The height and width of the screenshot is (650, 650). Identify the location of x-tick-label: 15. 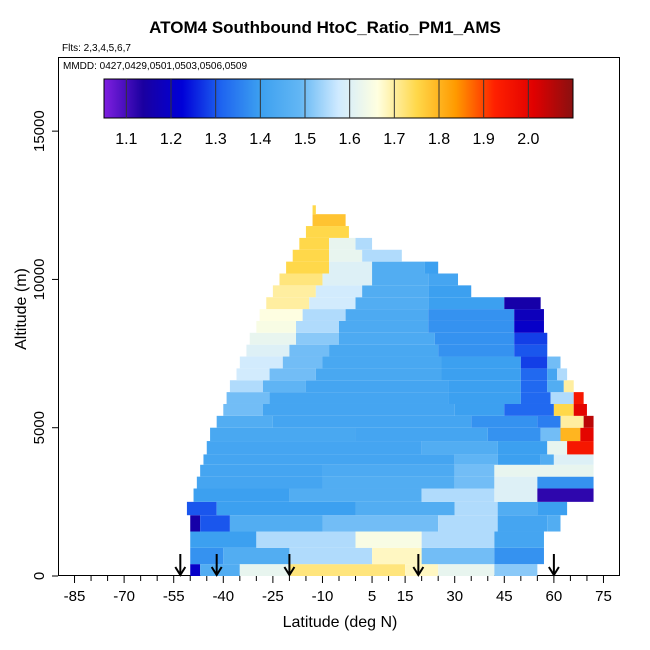
(405, 596).